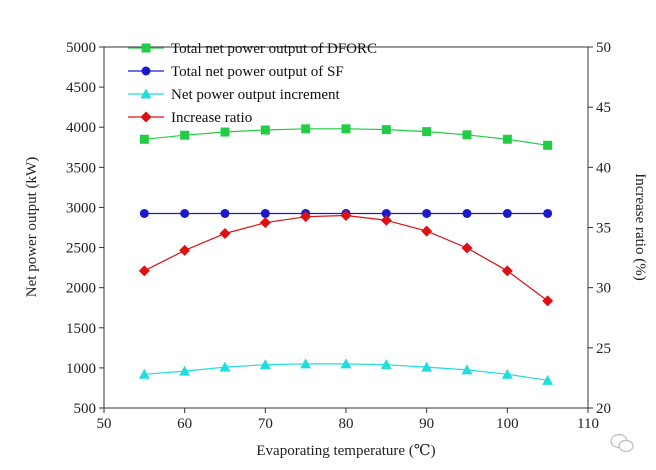 The image size is (656, 470). Describe the element at coordinates (81, 168) in the screenshot. I see `left-y-tick-label: 3500` at that location.